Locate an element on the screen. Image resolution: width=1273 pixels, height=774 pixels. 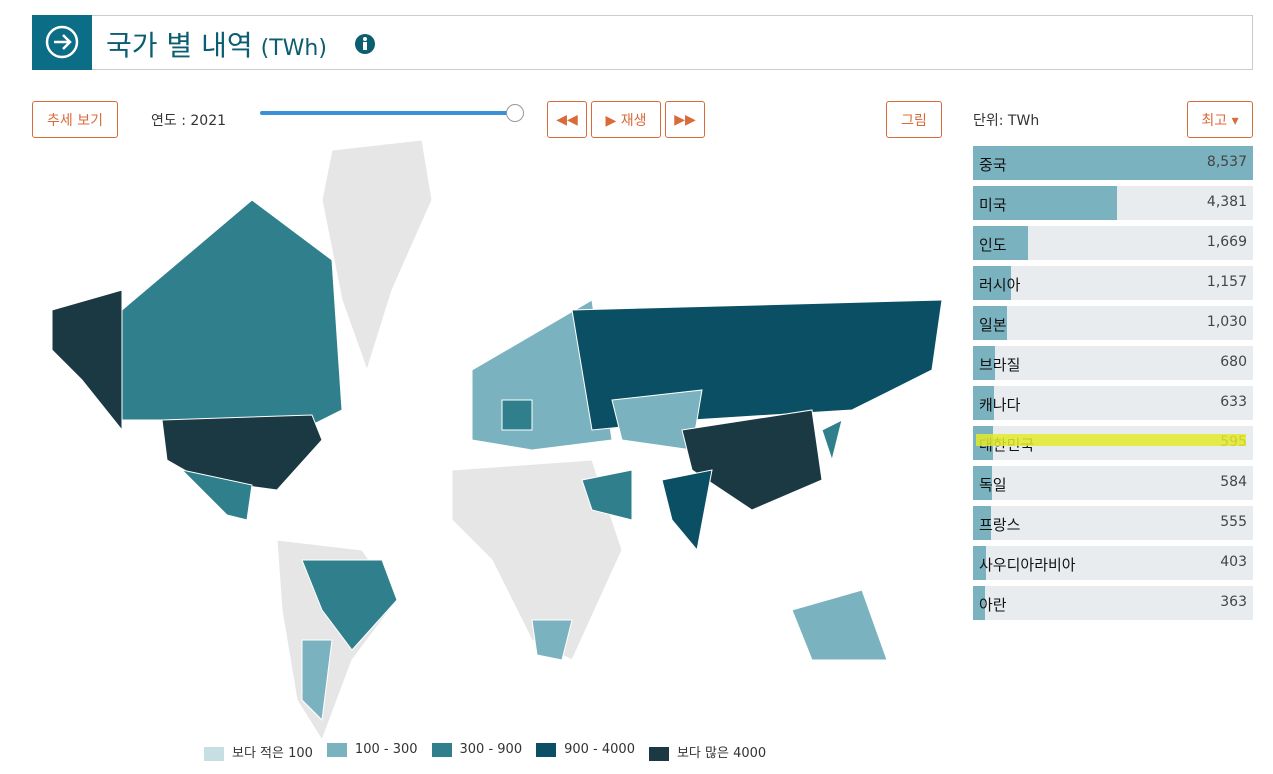
country-name: 프랑스 is located at coordinates (1000, 525).